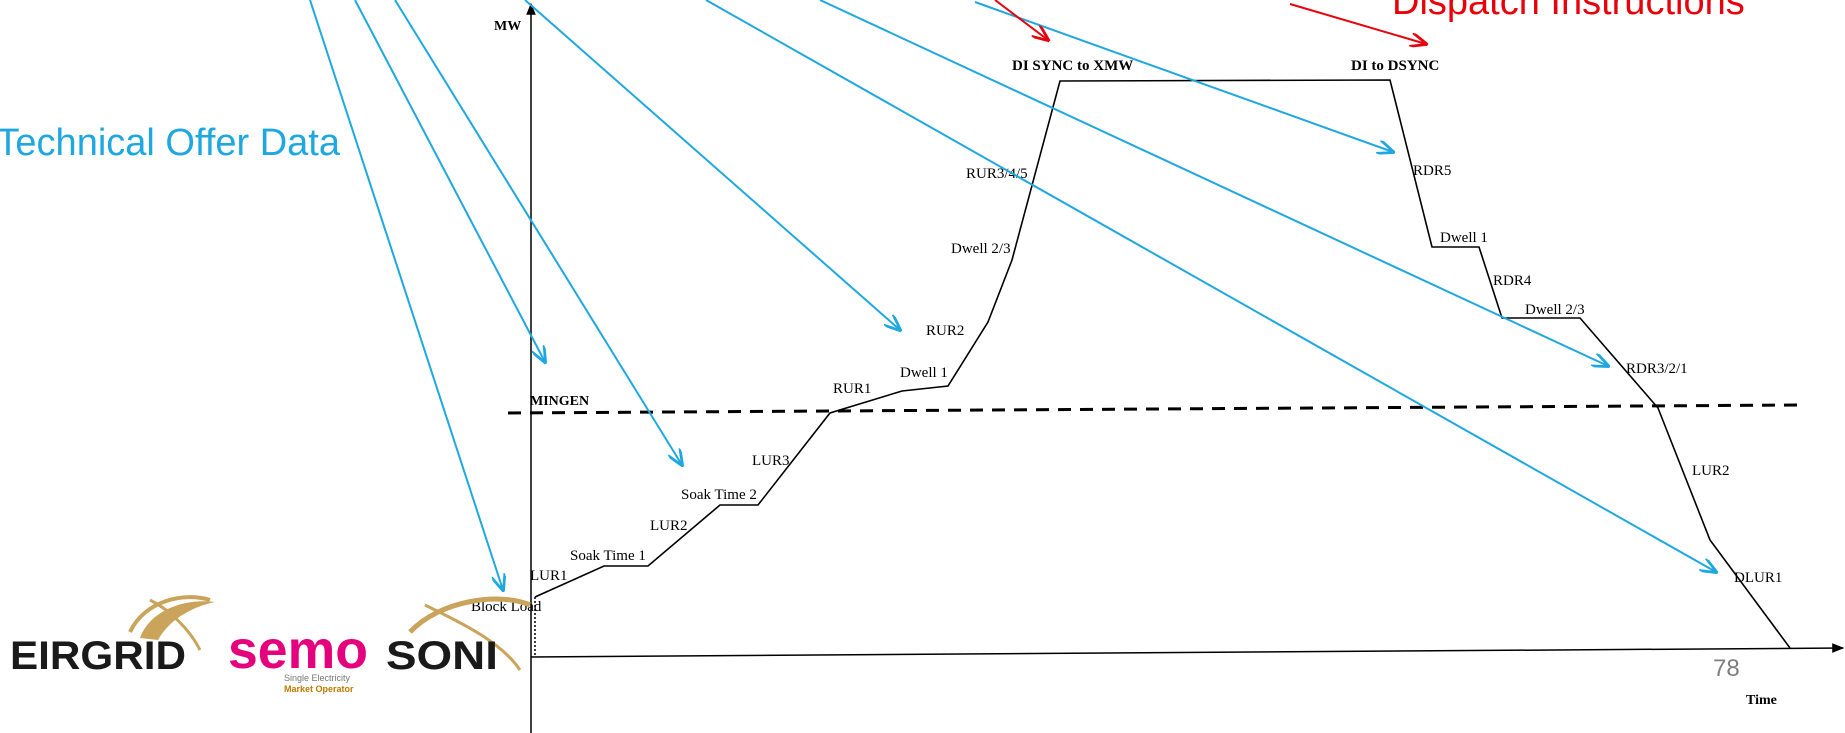 Image resolution: width=1845 pixels, height=733 pixels. I want to click on arrow-to-lur1, so click(449, 181).